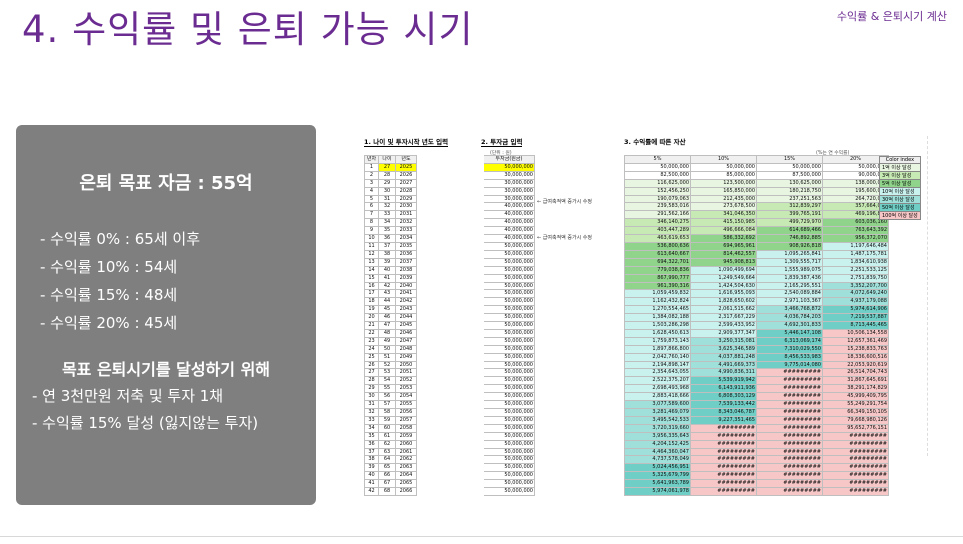  Describe the element at coordinates (855, 325) in the screenshot. I see `asset-cell: 8,713,445,465` at that location.